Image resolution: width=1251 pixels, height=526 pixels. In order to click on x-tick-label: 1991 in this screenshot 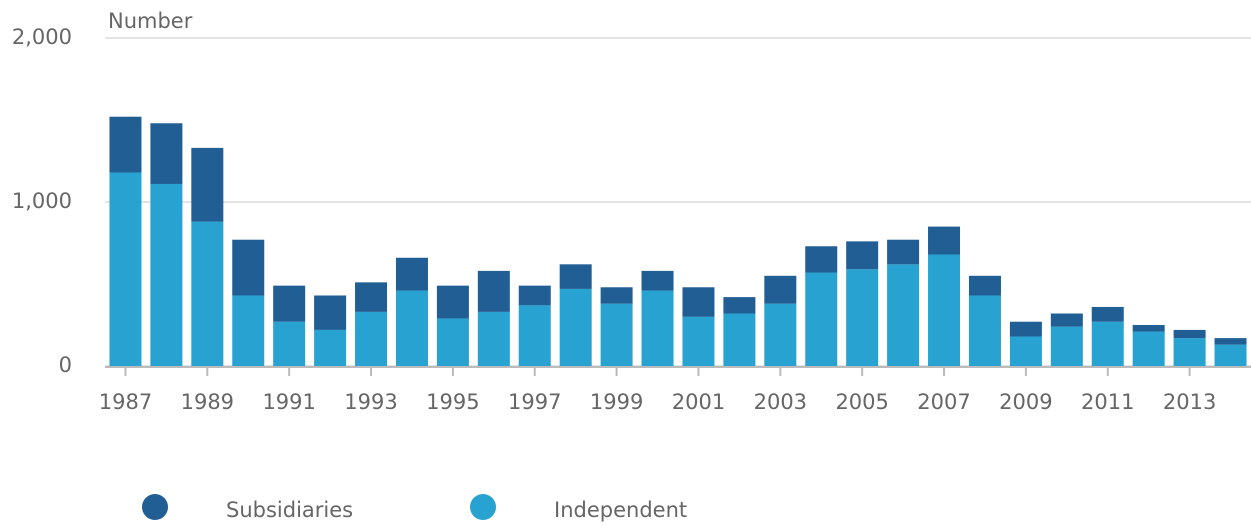, I will do `click(288, 402)`.